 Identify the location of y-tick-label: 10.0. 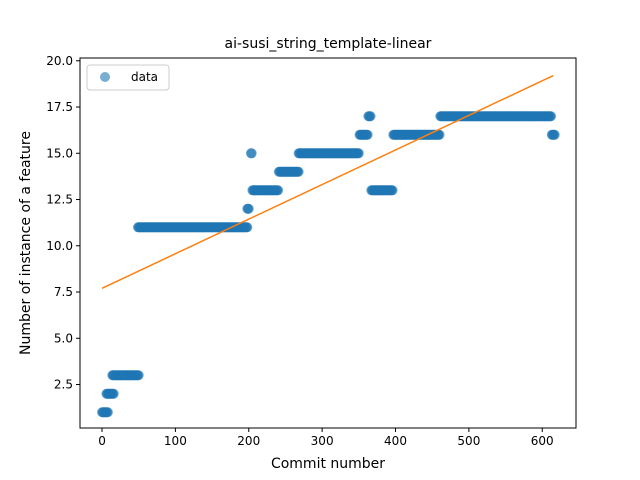
(59, 246).